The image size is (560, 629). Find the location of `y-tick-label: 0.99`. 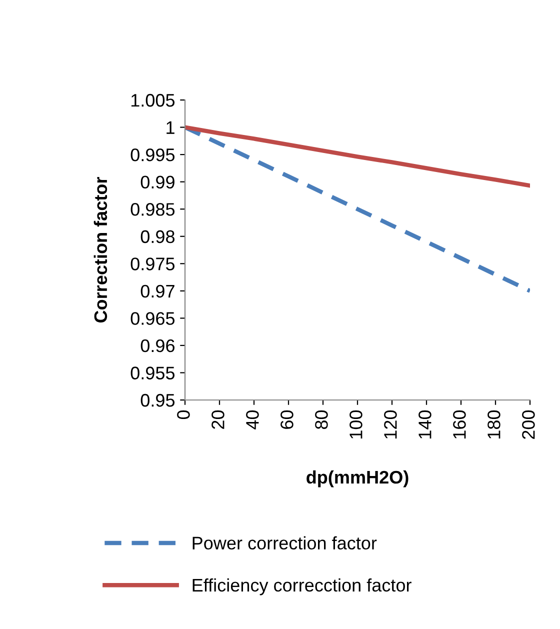

y-tick-label: 0.99 is located at coordinates (157, 182).